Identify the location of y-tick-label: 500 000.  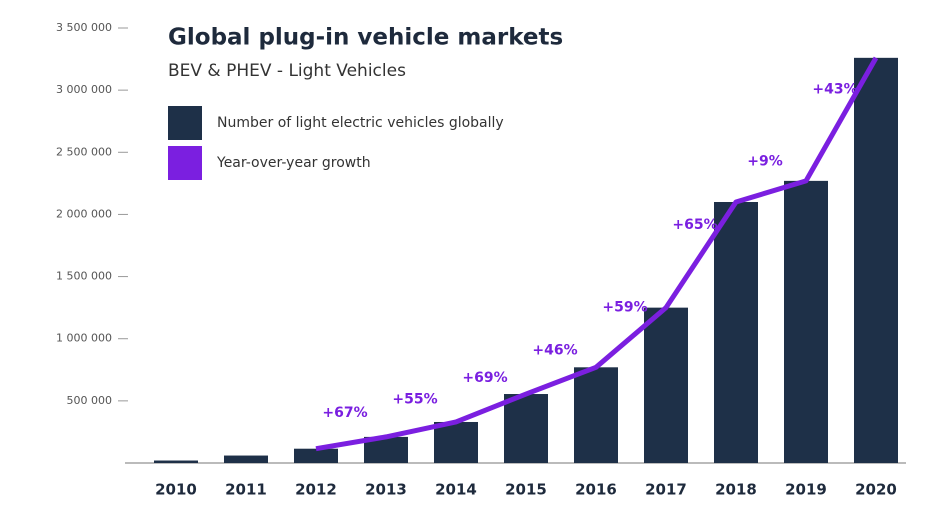
(90, 400).